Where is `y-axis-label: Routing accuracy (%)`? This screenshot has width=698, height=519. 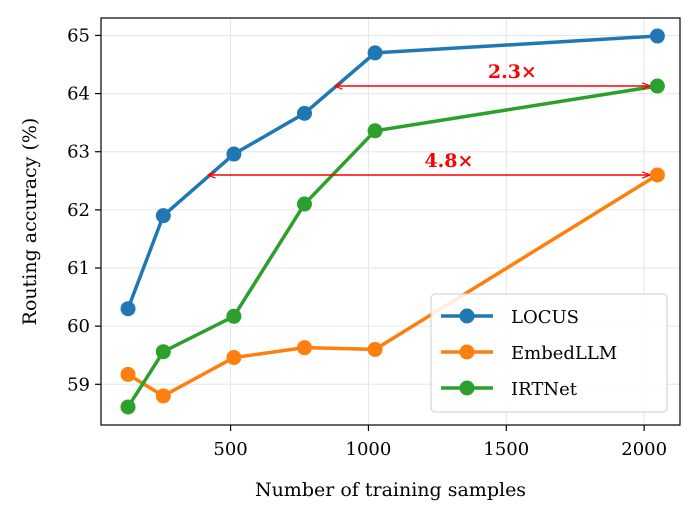
y-axis-label: Routing accuracy (%) is located at coordinates (30, 222).